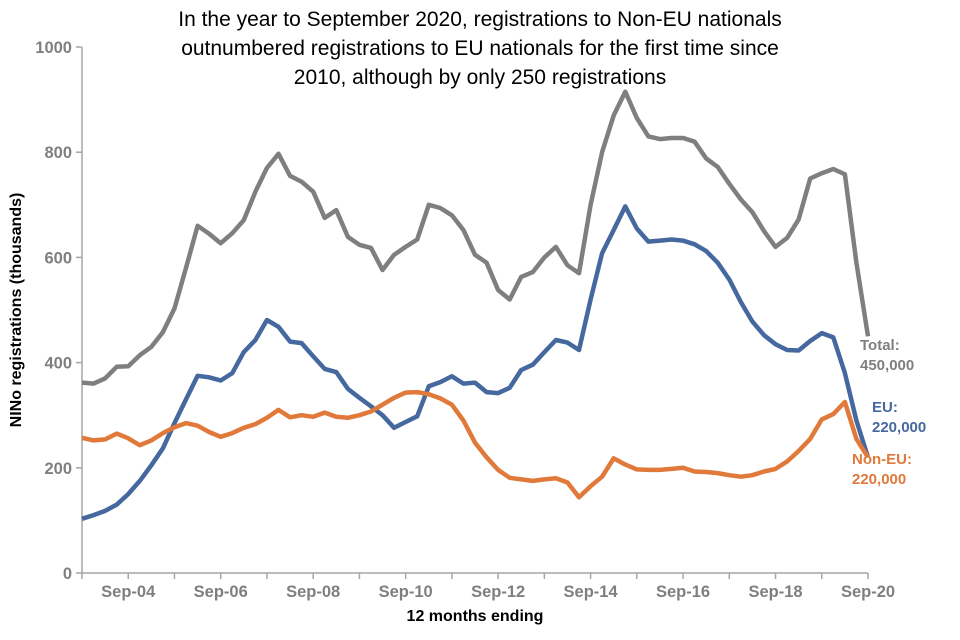 The image size is (960, 640). Describe the element at coordinates (58, 153) in the screenshot. I see `y-tick-label: 800` at that location.